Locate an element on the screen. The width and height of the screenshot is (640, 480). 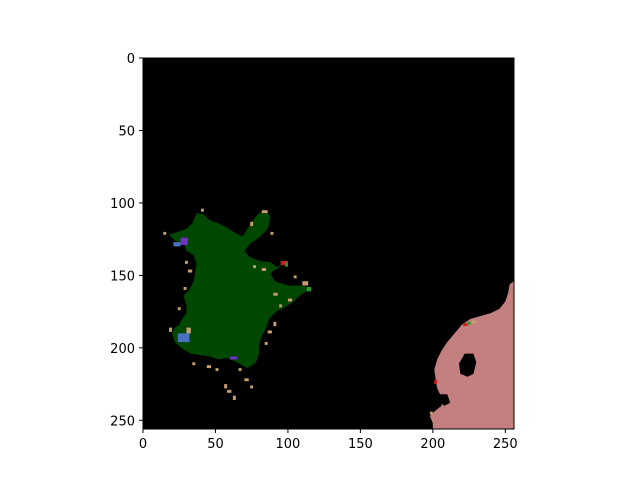
y-tick-label: 100 is located at coordinates (122, 204).